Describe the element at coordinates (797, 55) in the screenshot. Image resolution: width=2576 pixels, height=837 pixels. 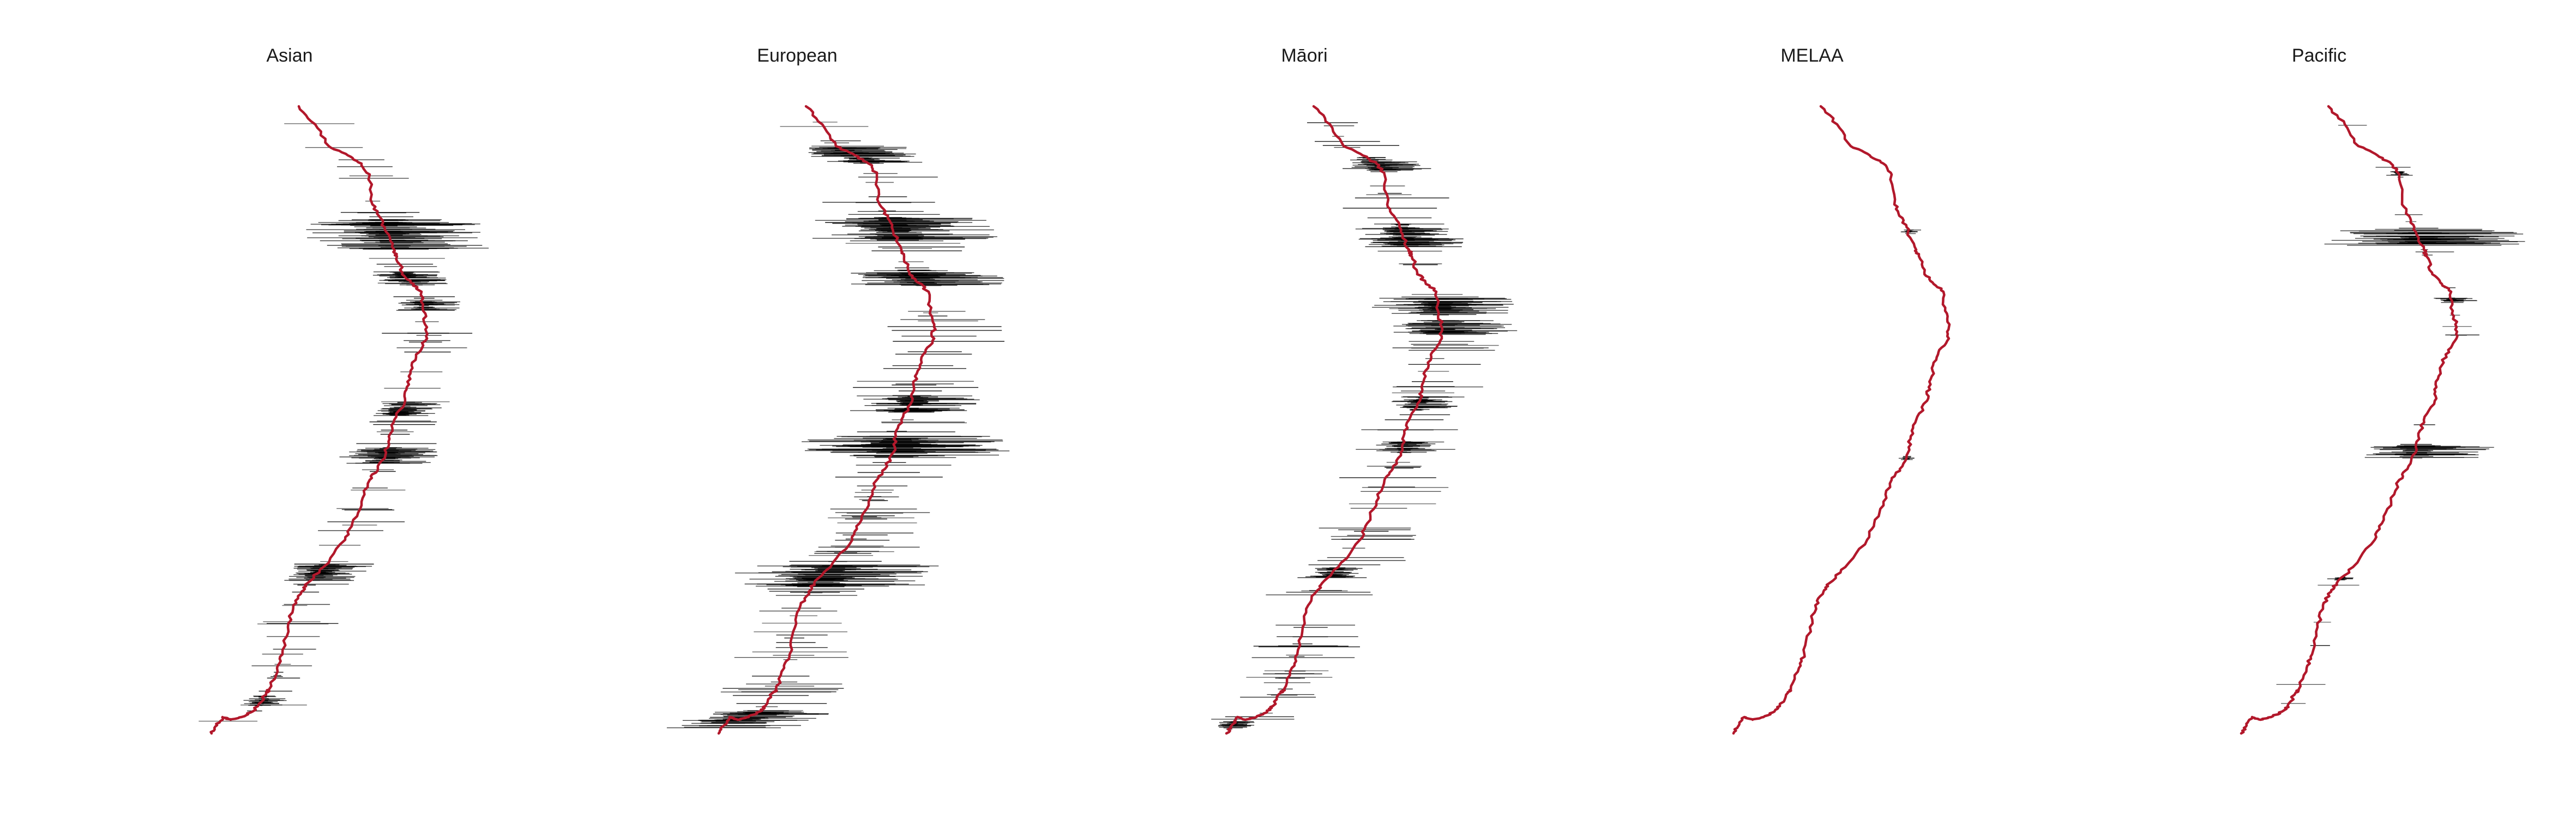
I see `panel-title-european: European` at that location.